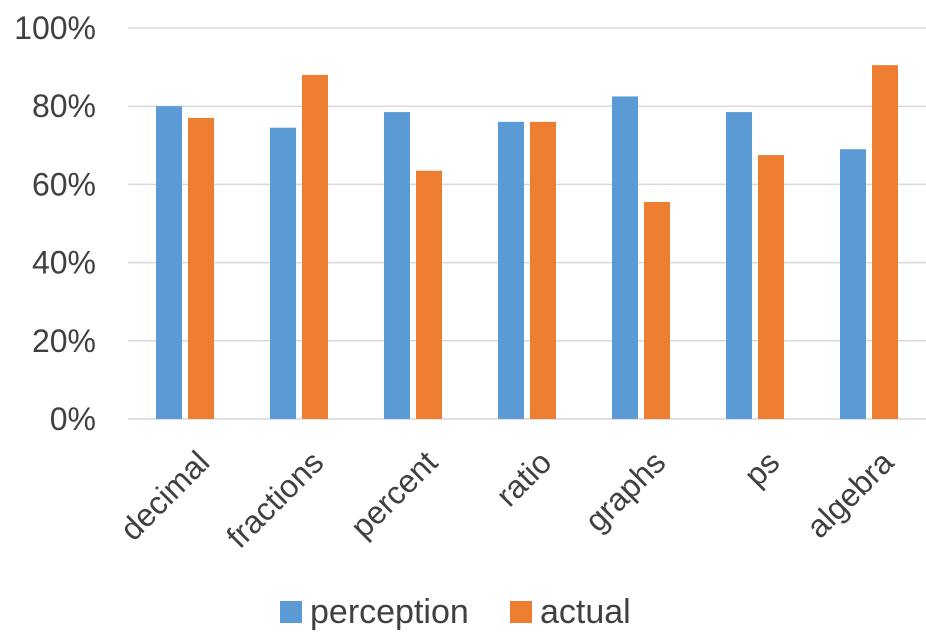 The height and width of the screenshot is (633, 926). I want to click on y-axis-tick-labels: 0% 20% 40% 60% 80% 100%, so click(55, 223).